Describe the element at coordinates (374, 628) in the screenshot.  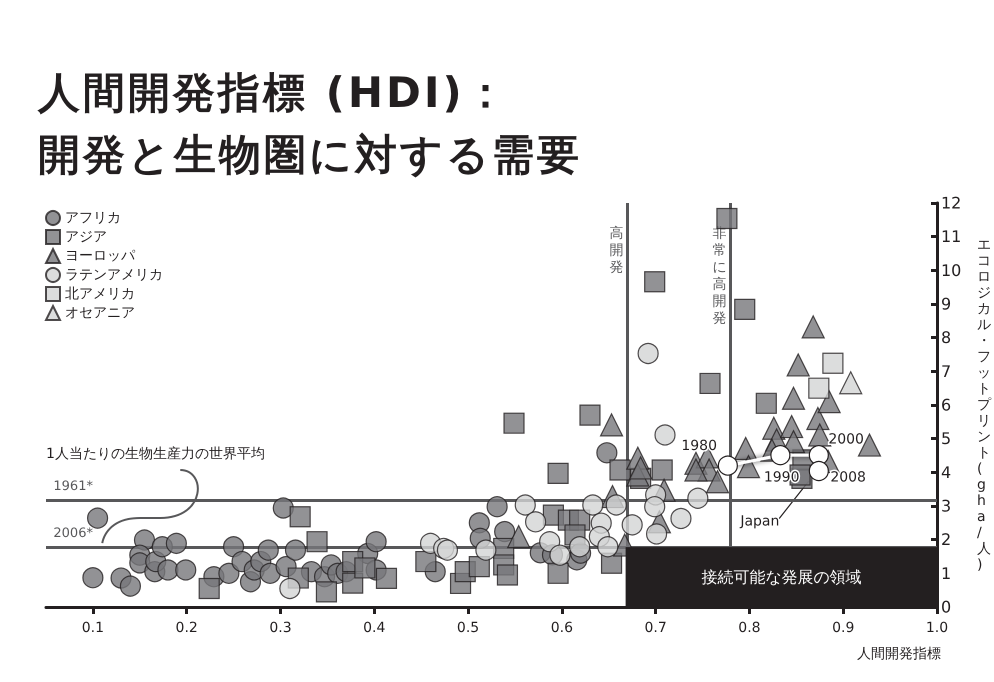
I see `x-tick-label: 0.4` at that location.